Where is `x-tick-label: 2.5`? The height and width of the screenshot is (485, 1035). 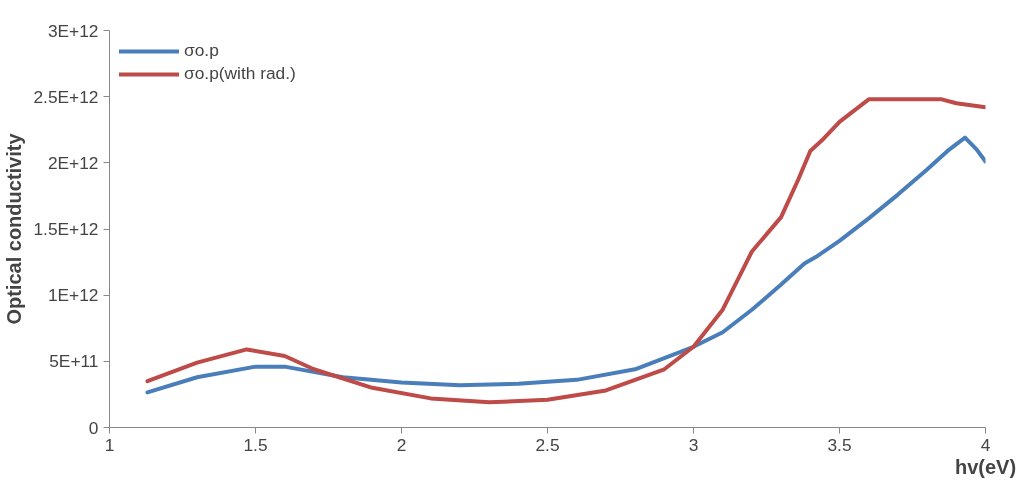
x-tick-label: 2.5 is located at coordinates (547, 444).